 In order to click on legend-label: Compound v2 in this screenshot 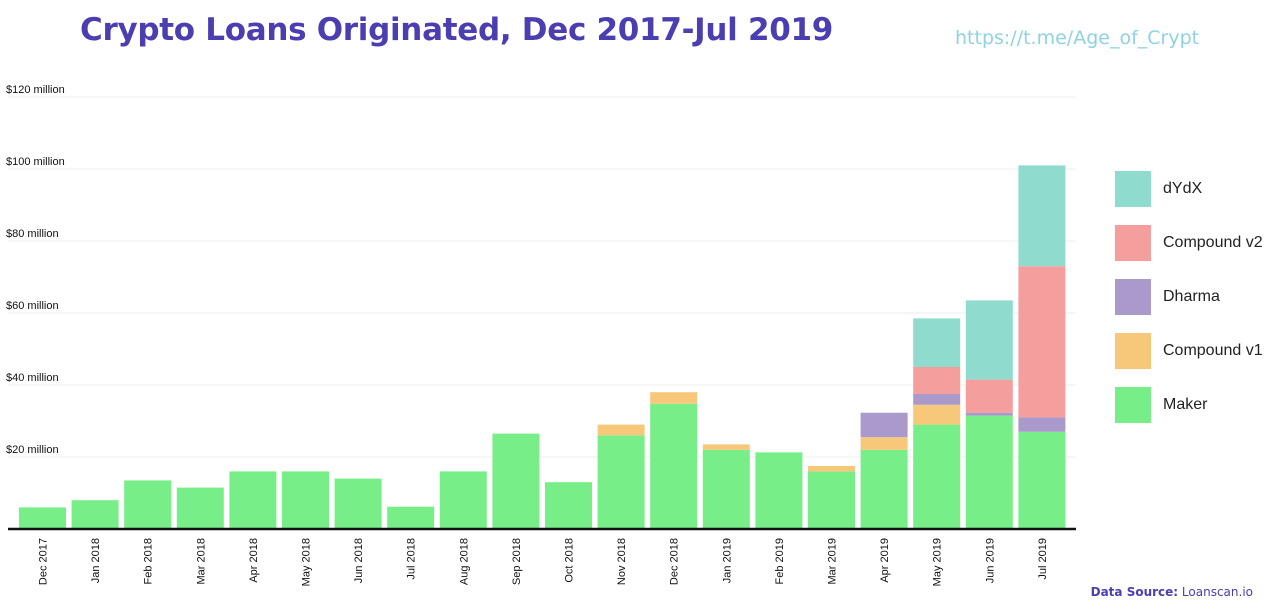, I will do `click(1213, 242)`.